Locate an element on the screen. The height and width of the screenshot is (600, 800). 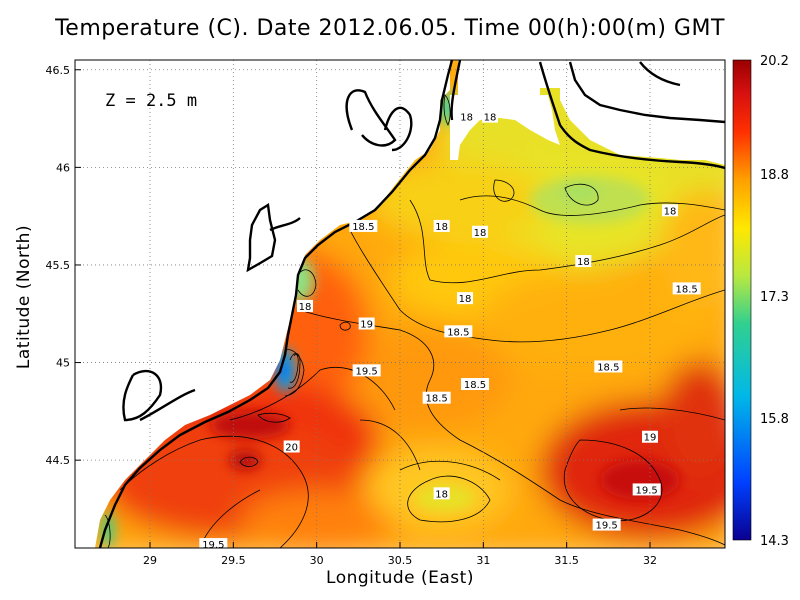
contour-label-1: 18 is located at coordinates (490, 118).